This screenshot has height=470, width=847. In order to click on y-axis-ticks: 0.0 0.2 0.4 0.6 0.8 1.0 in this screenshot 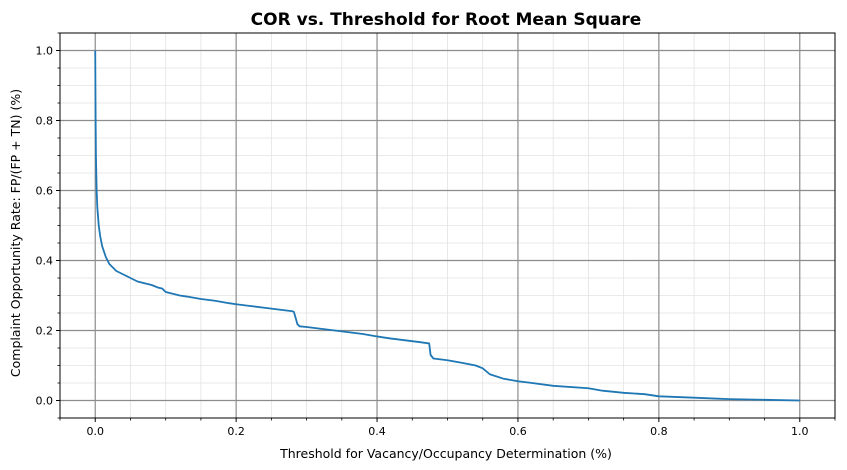, I will do `click(48, 225)`.